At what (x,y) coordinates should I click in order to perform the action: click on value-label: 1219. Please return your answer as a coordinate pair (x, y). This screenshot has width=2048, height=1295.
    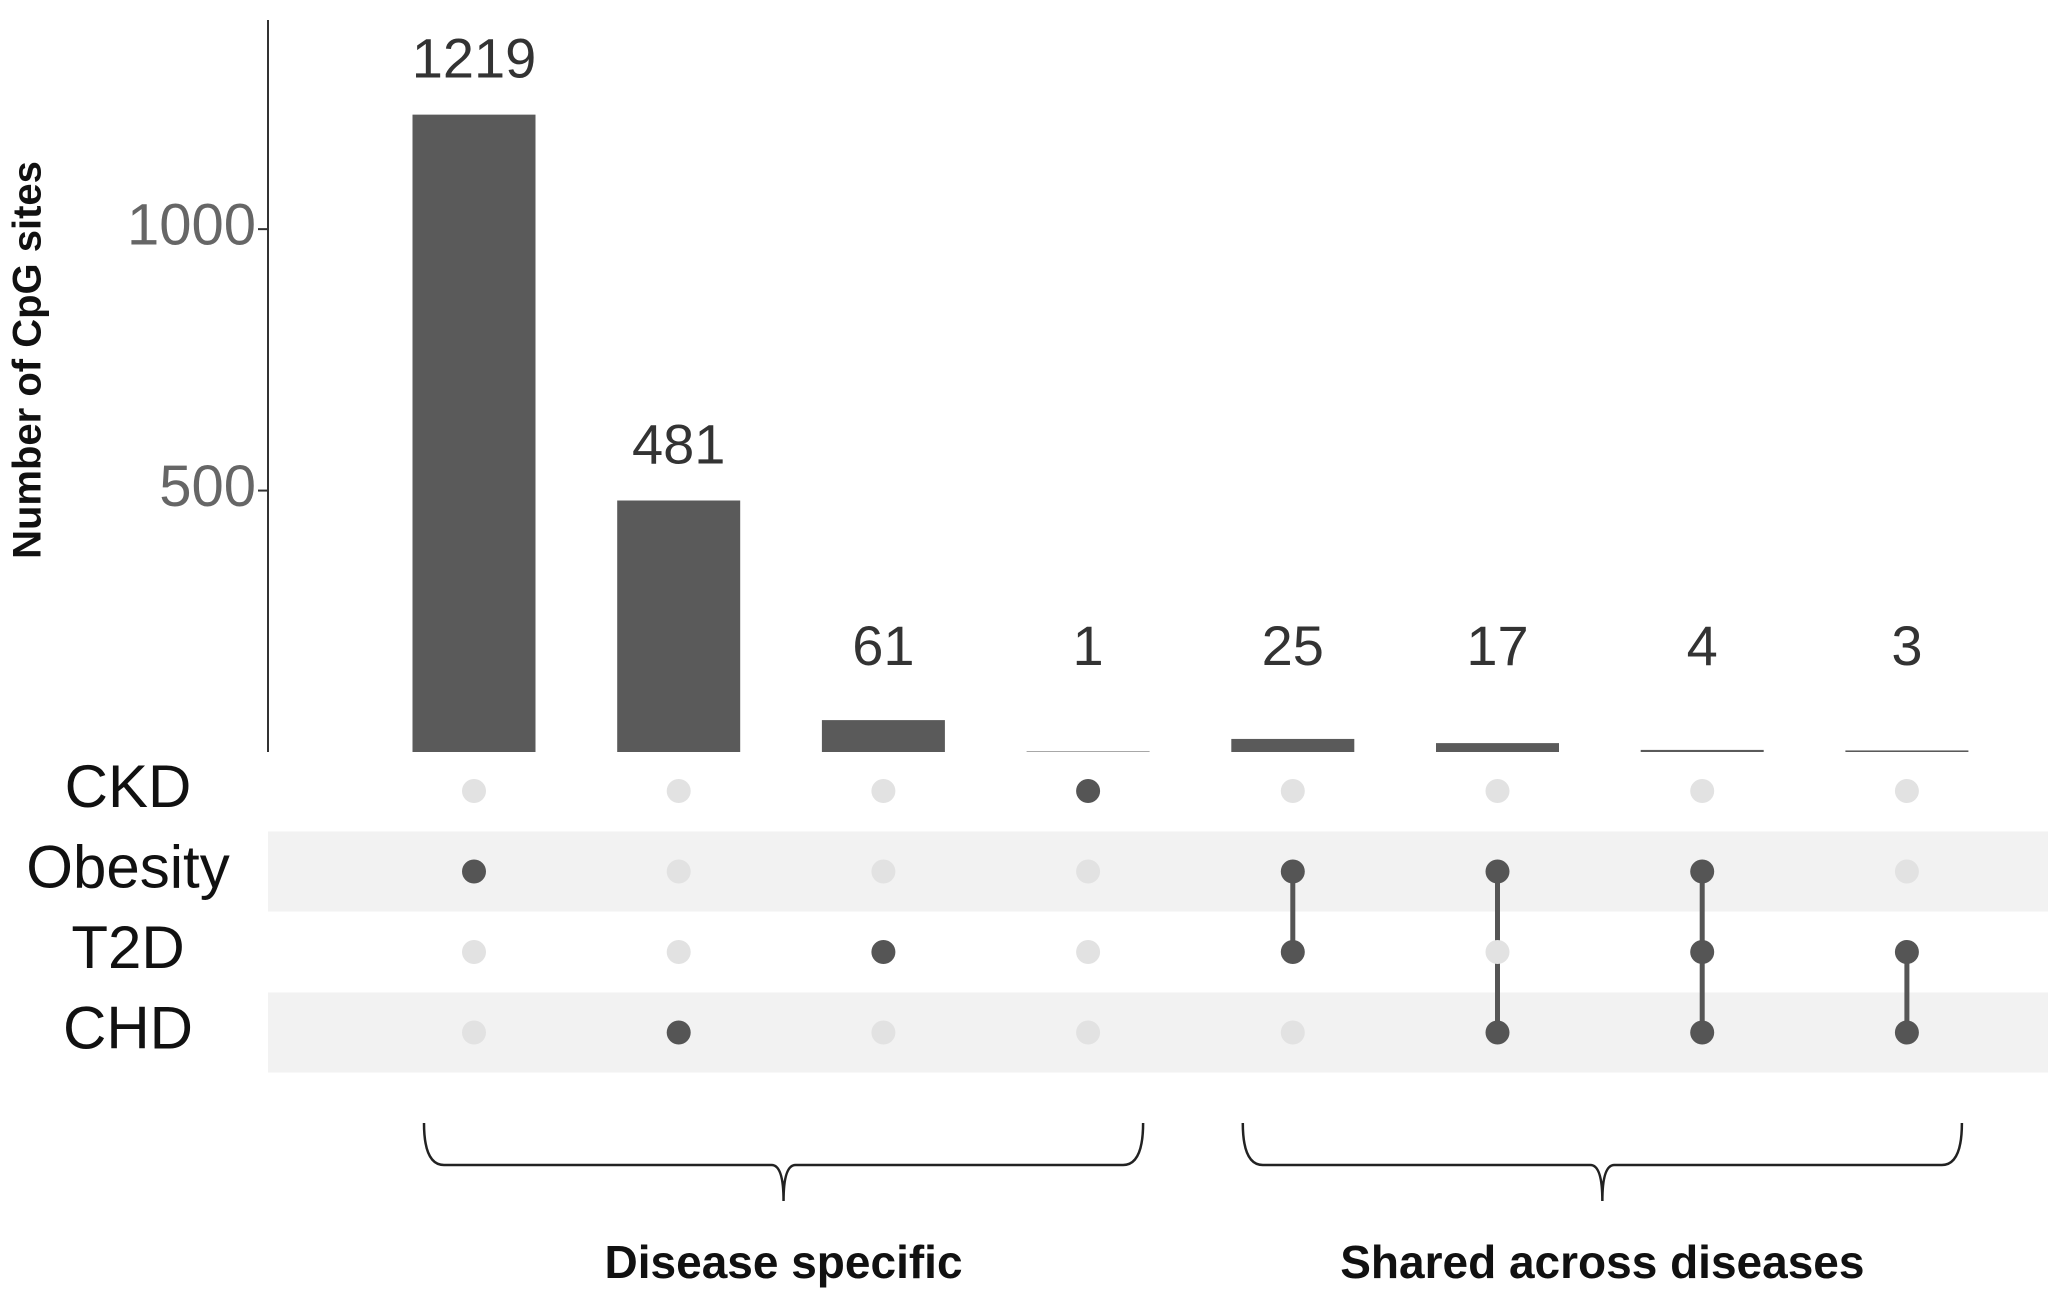
    Looking at the image, I should click on (474, 57).